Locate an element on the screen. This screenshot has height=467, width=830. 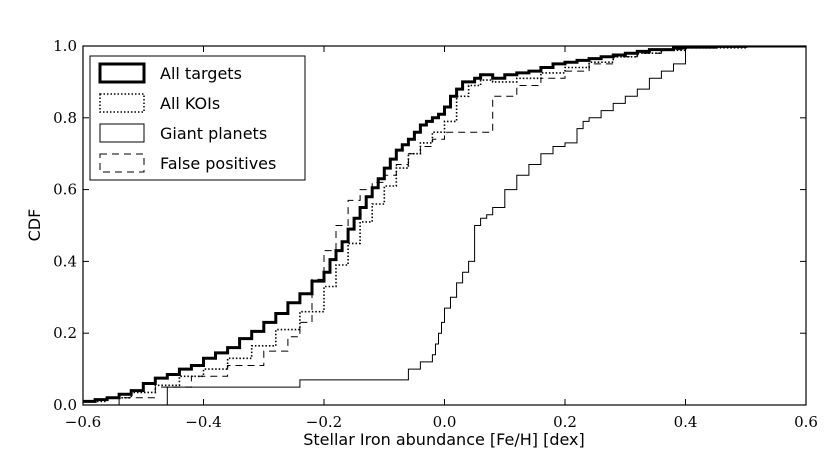
legend-label-giant-planets: Giant planets is located at coordinates (213, 133).